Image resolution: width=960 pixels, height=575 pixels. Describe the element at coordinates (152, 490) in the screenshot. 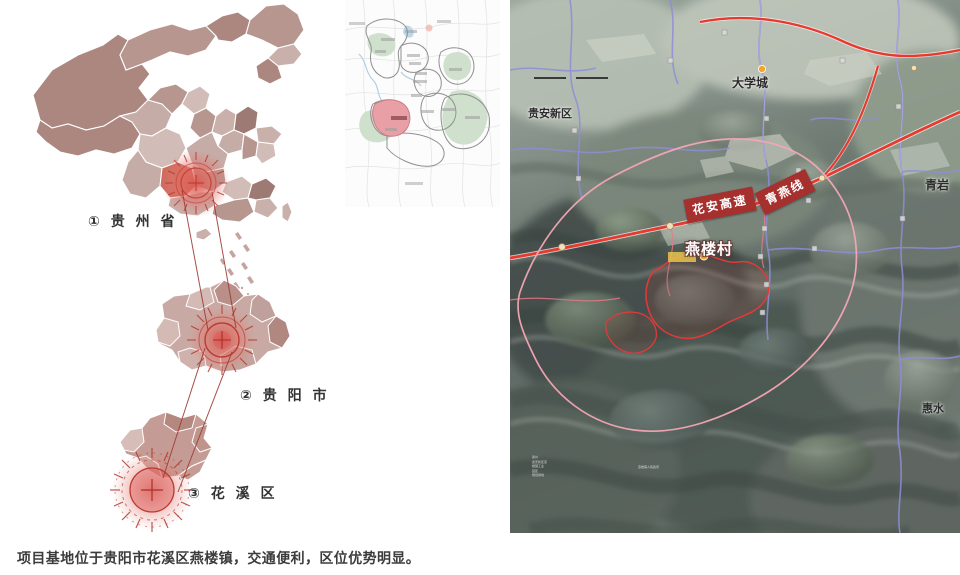

I see `huaxi-highlight-marker` at that location.